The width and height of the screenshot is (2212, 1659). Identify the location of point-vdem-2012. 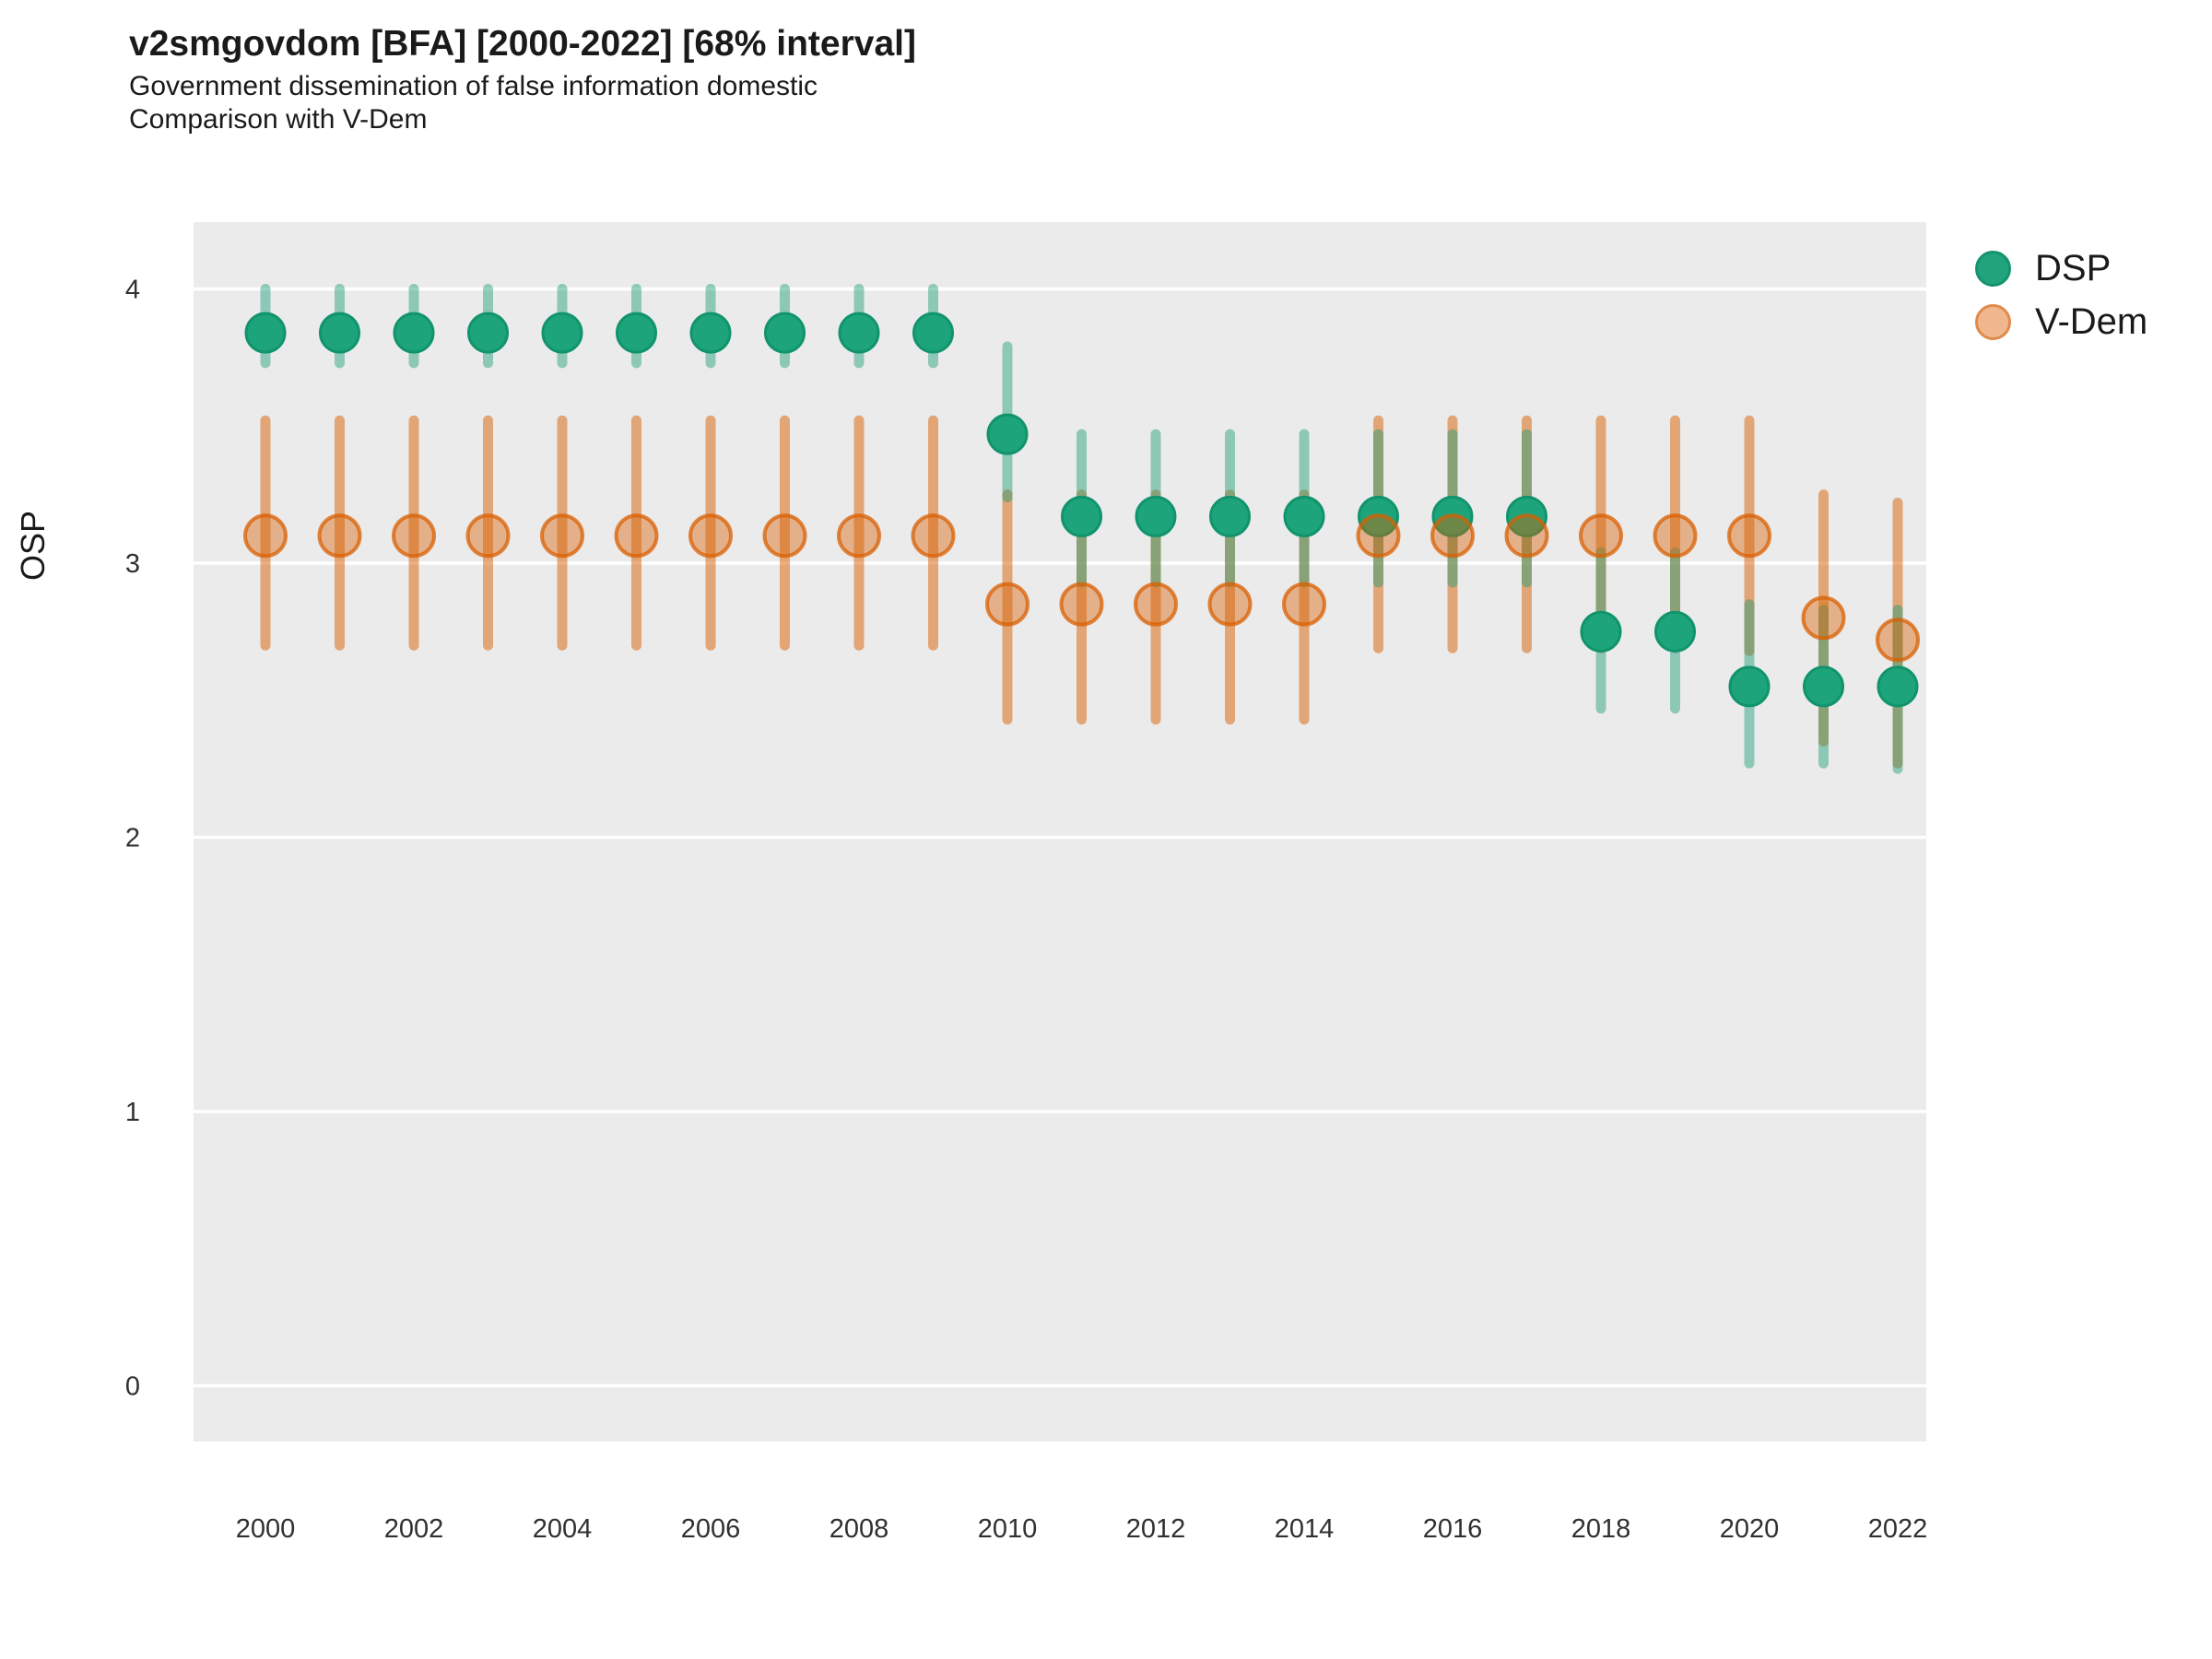
(1156, 604).